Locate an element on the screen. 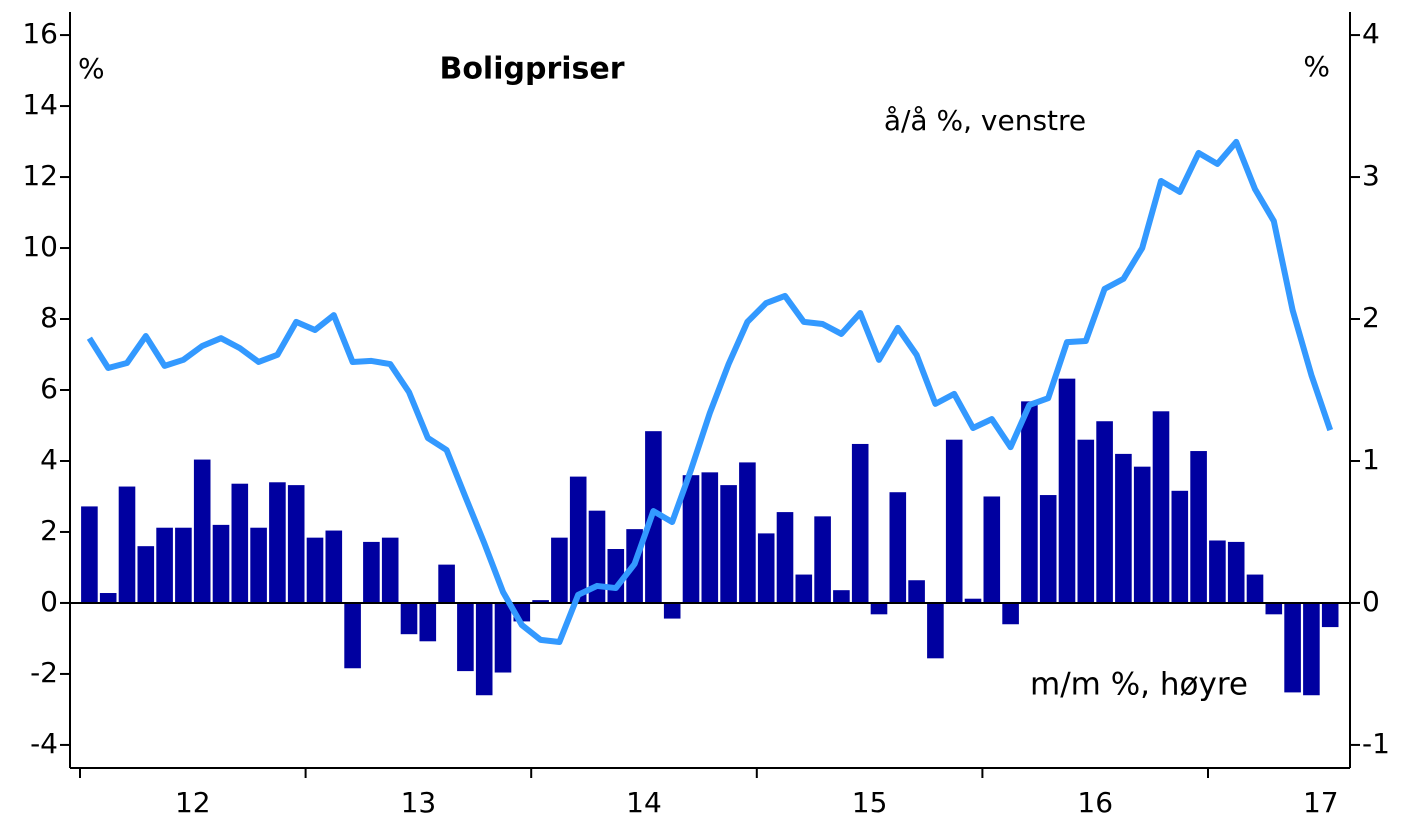 The width and height of the screenshot is (1401, 824). y2-unit: % is located at coordinates (1316, 66).